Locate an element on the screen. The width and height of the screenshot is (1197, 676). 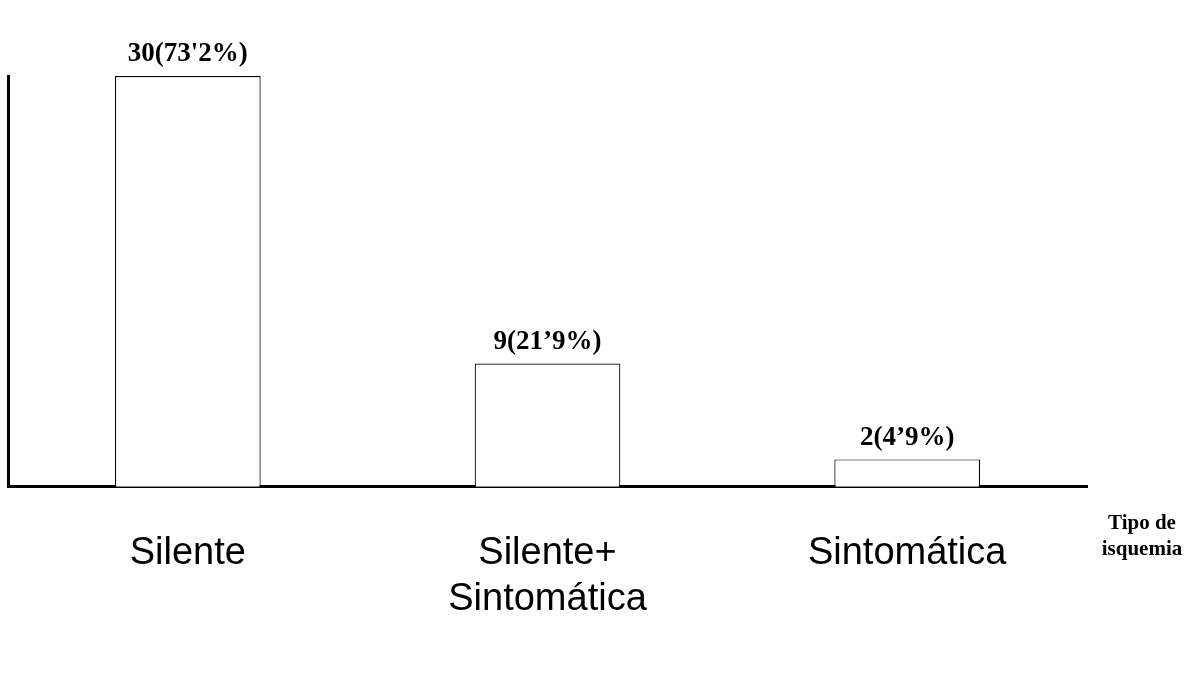
x-axis-title: Tipo de isquemia is located at coordinates (1142, 534).